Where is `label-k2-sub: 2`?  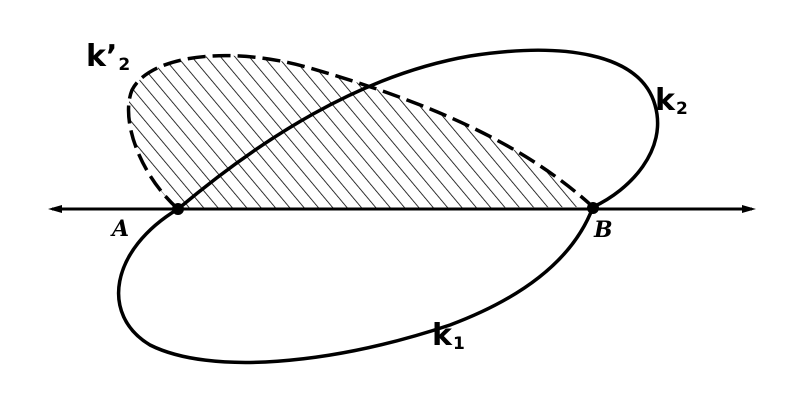
label-k2-sub: 2 is located at coordinates (682, 109).